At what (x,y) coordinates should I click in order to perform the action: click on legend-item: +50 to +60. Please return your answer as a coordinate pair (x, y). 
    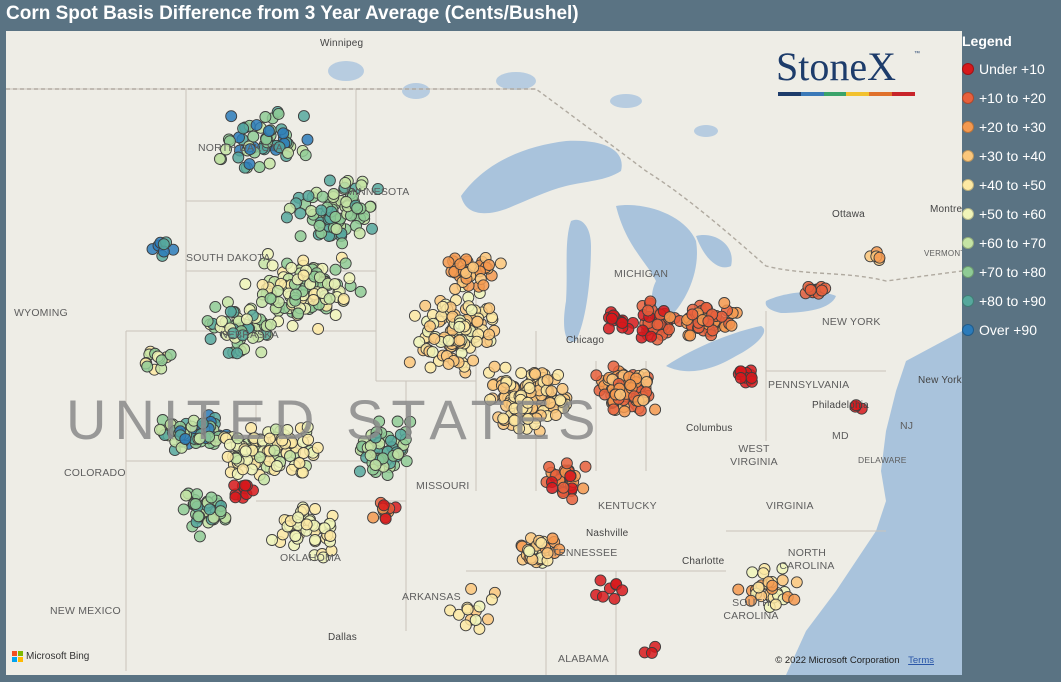
    Looking at the image, I should click on (1011, 213).